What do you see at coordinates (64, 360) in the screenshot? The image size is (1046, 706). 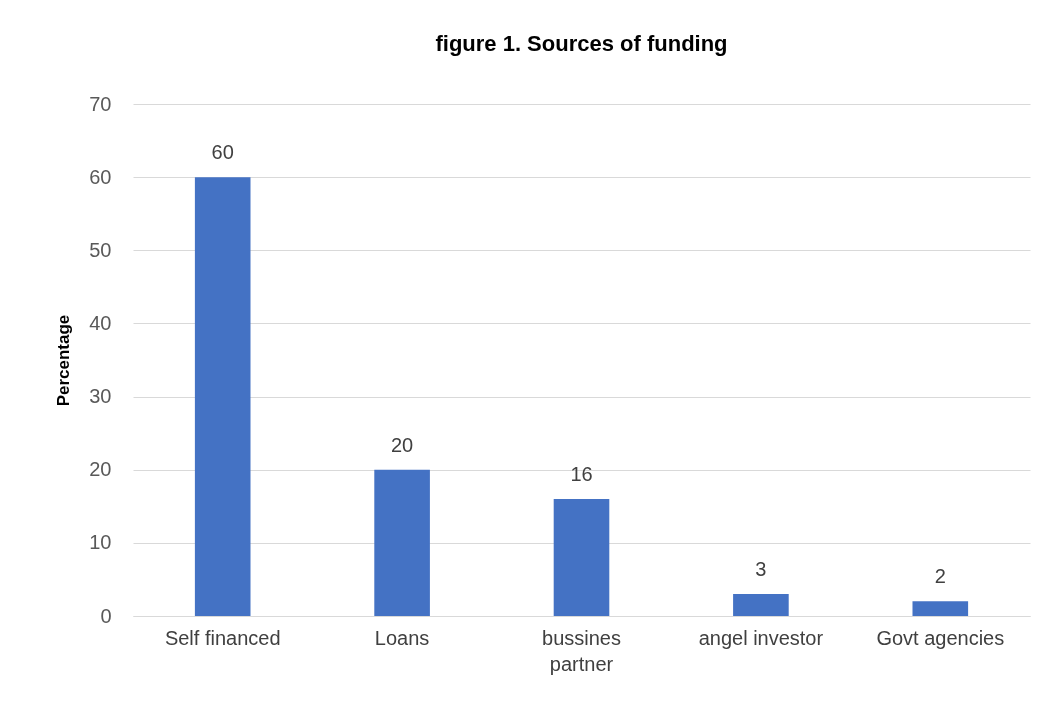 I see `y-axis-title: Percentage` at bounding box center [64, 360].